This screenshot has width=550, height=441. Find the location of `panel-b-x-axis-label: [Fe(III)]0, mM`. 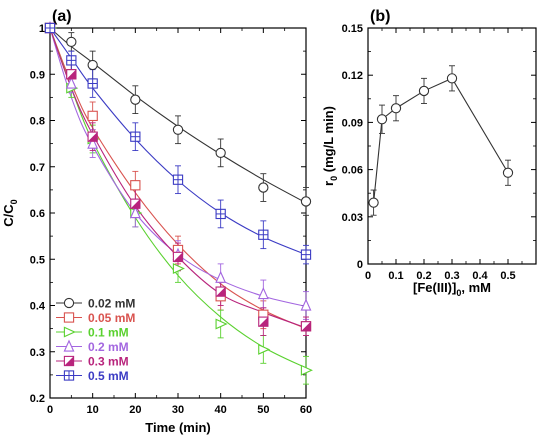

panel-b-x-axis-label: [Fe(III)]0, mM is located at coordinates (452, 289).